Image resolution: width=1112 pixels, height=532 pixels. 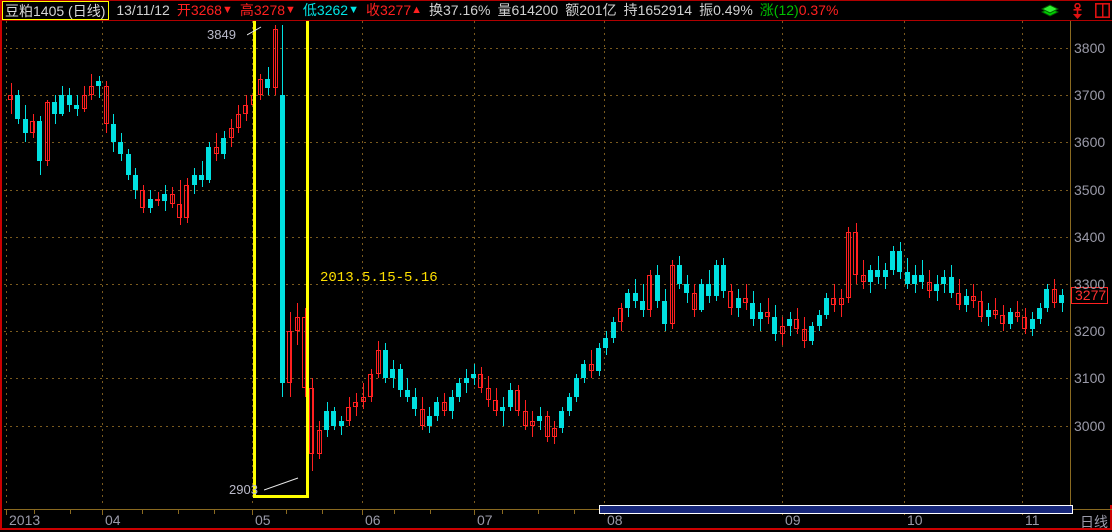 I want to click on time-tick-label: 09, so click(x=793, y=520).